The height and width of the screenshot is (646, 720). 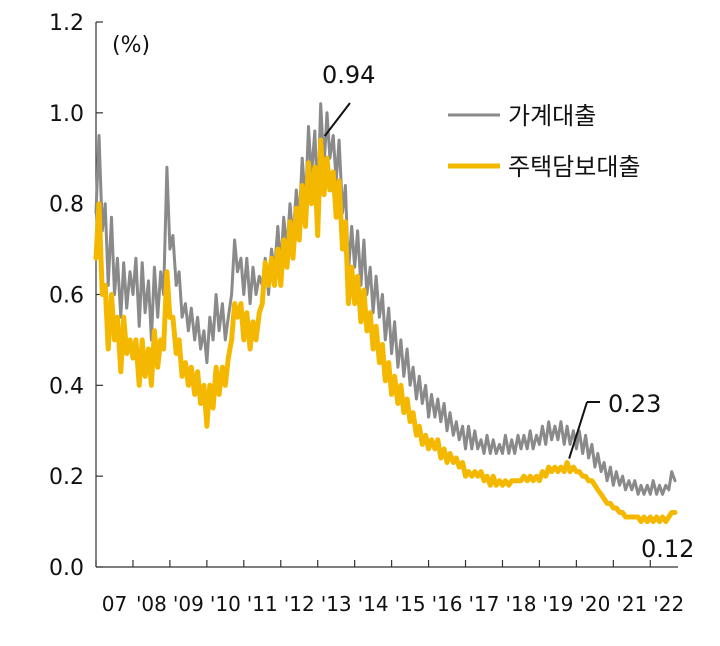 I want to click on x-tick-label: '10, so click(x=225, y=604).